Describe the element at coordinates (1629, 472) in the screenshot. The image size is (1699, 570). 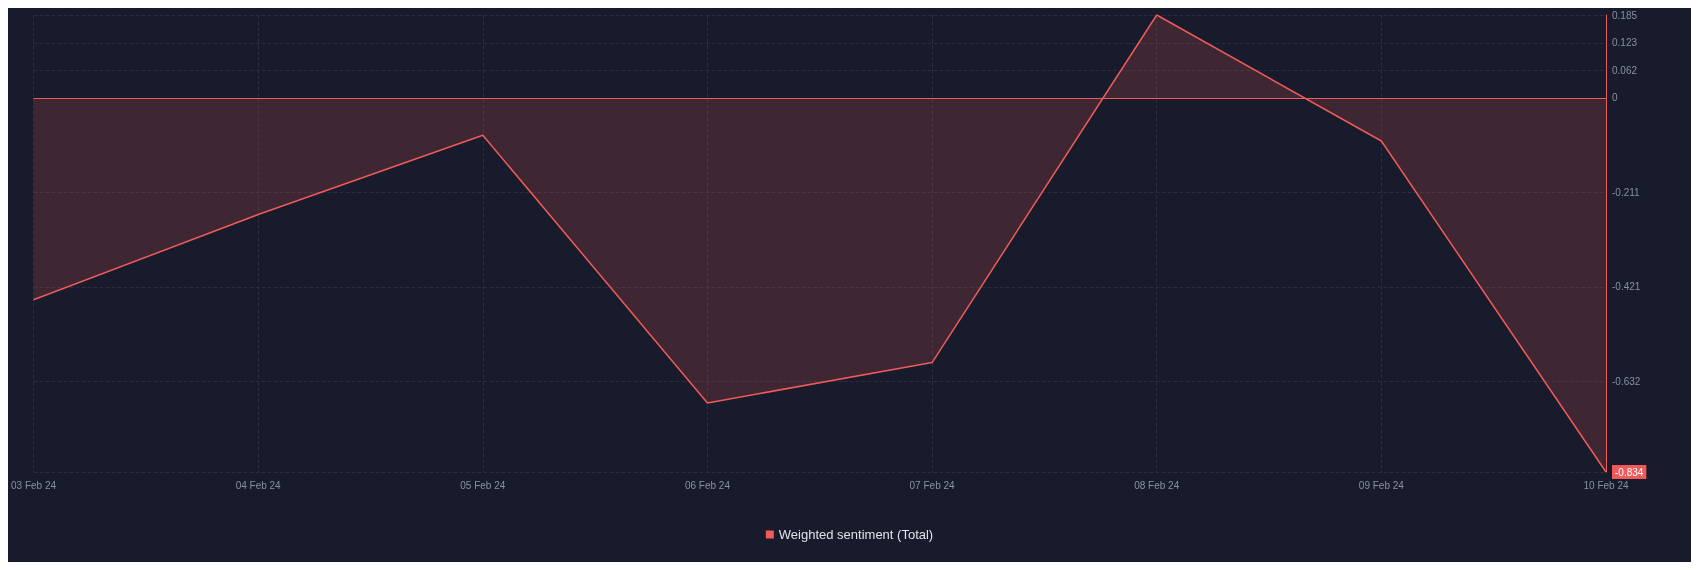
I see `y-tick-label: -0.834` at that location.